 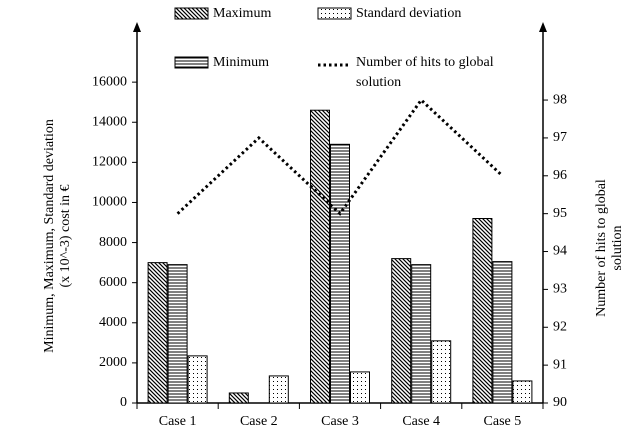 I want to click on y2-tick-label: 90, so click(x=560, y=402).